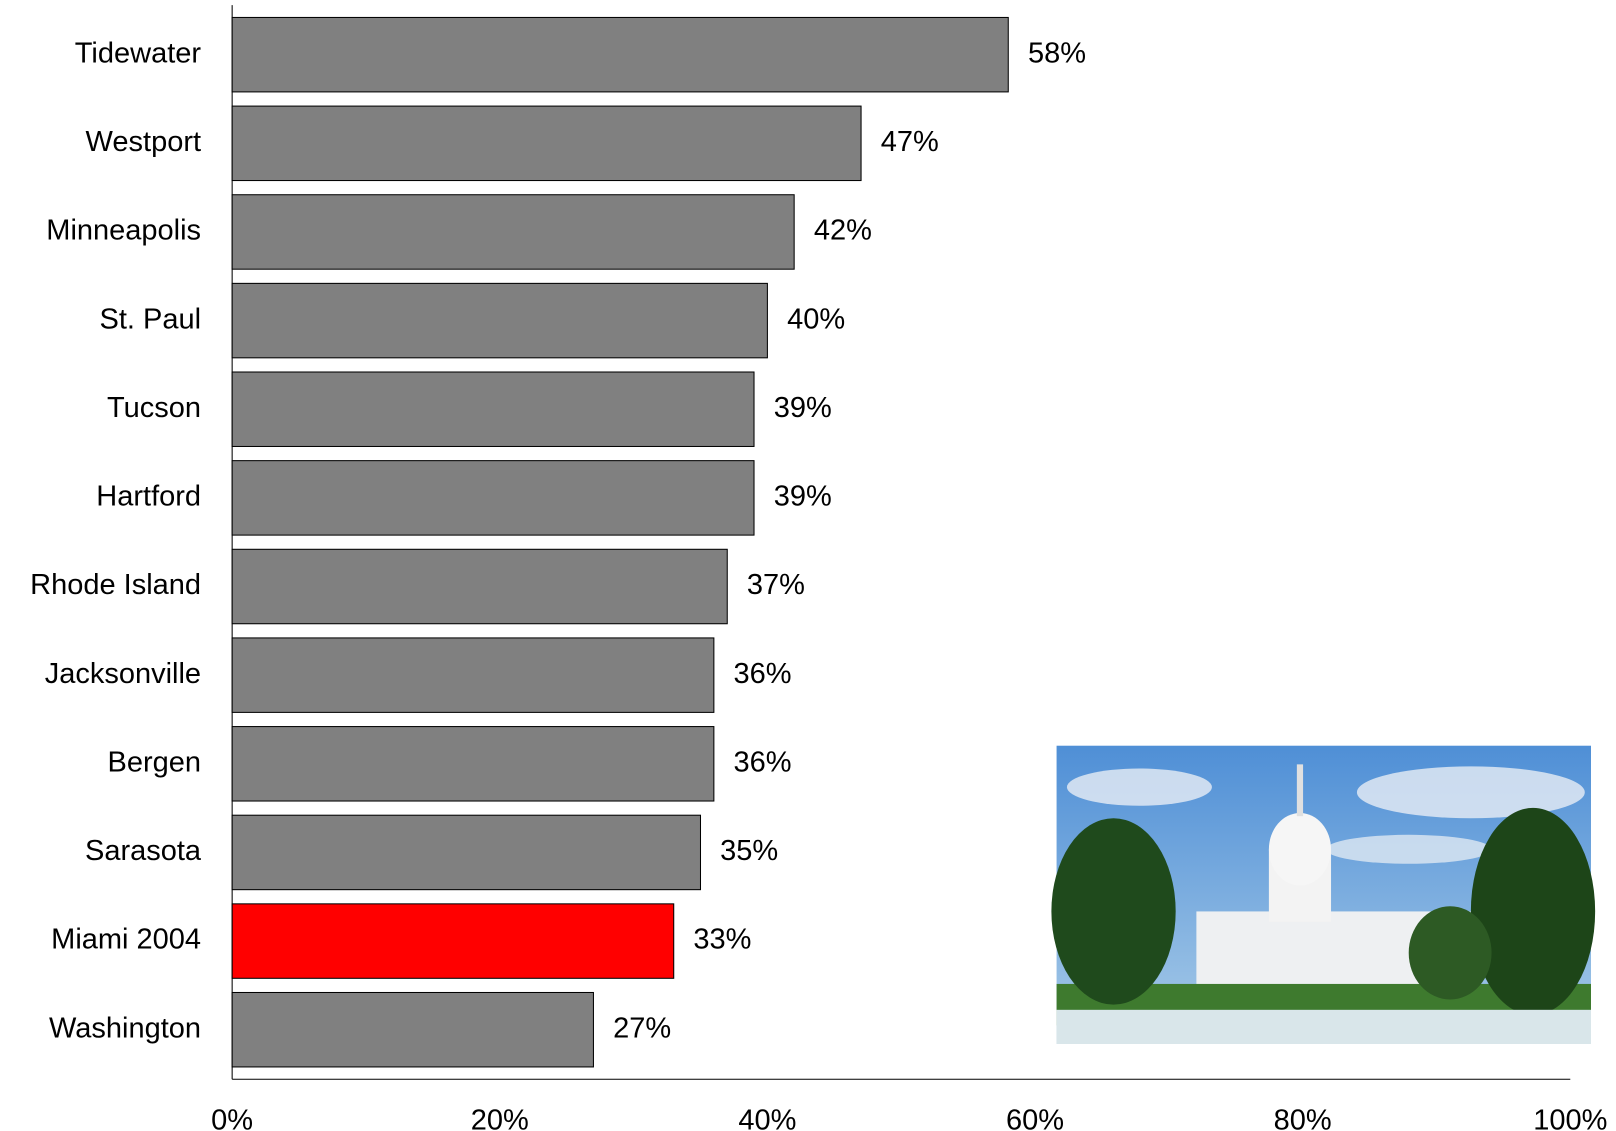 The height and width of the screenshot is (1131, 1616). What do you see at coordinates (138, 53) in the screenshot?
I see `y-tick-label: Tidewater` at bounding box center [138, 53].